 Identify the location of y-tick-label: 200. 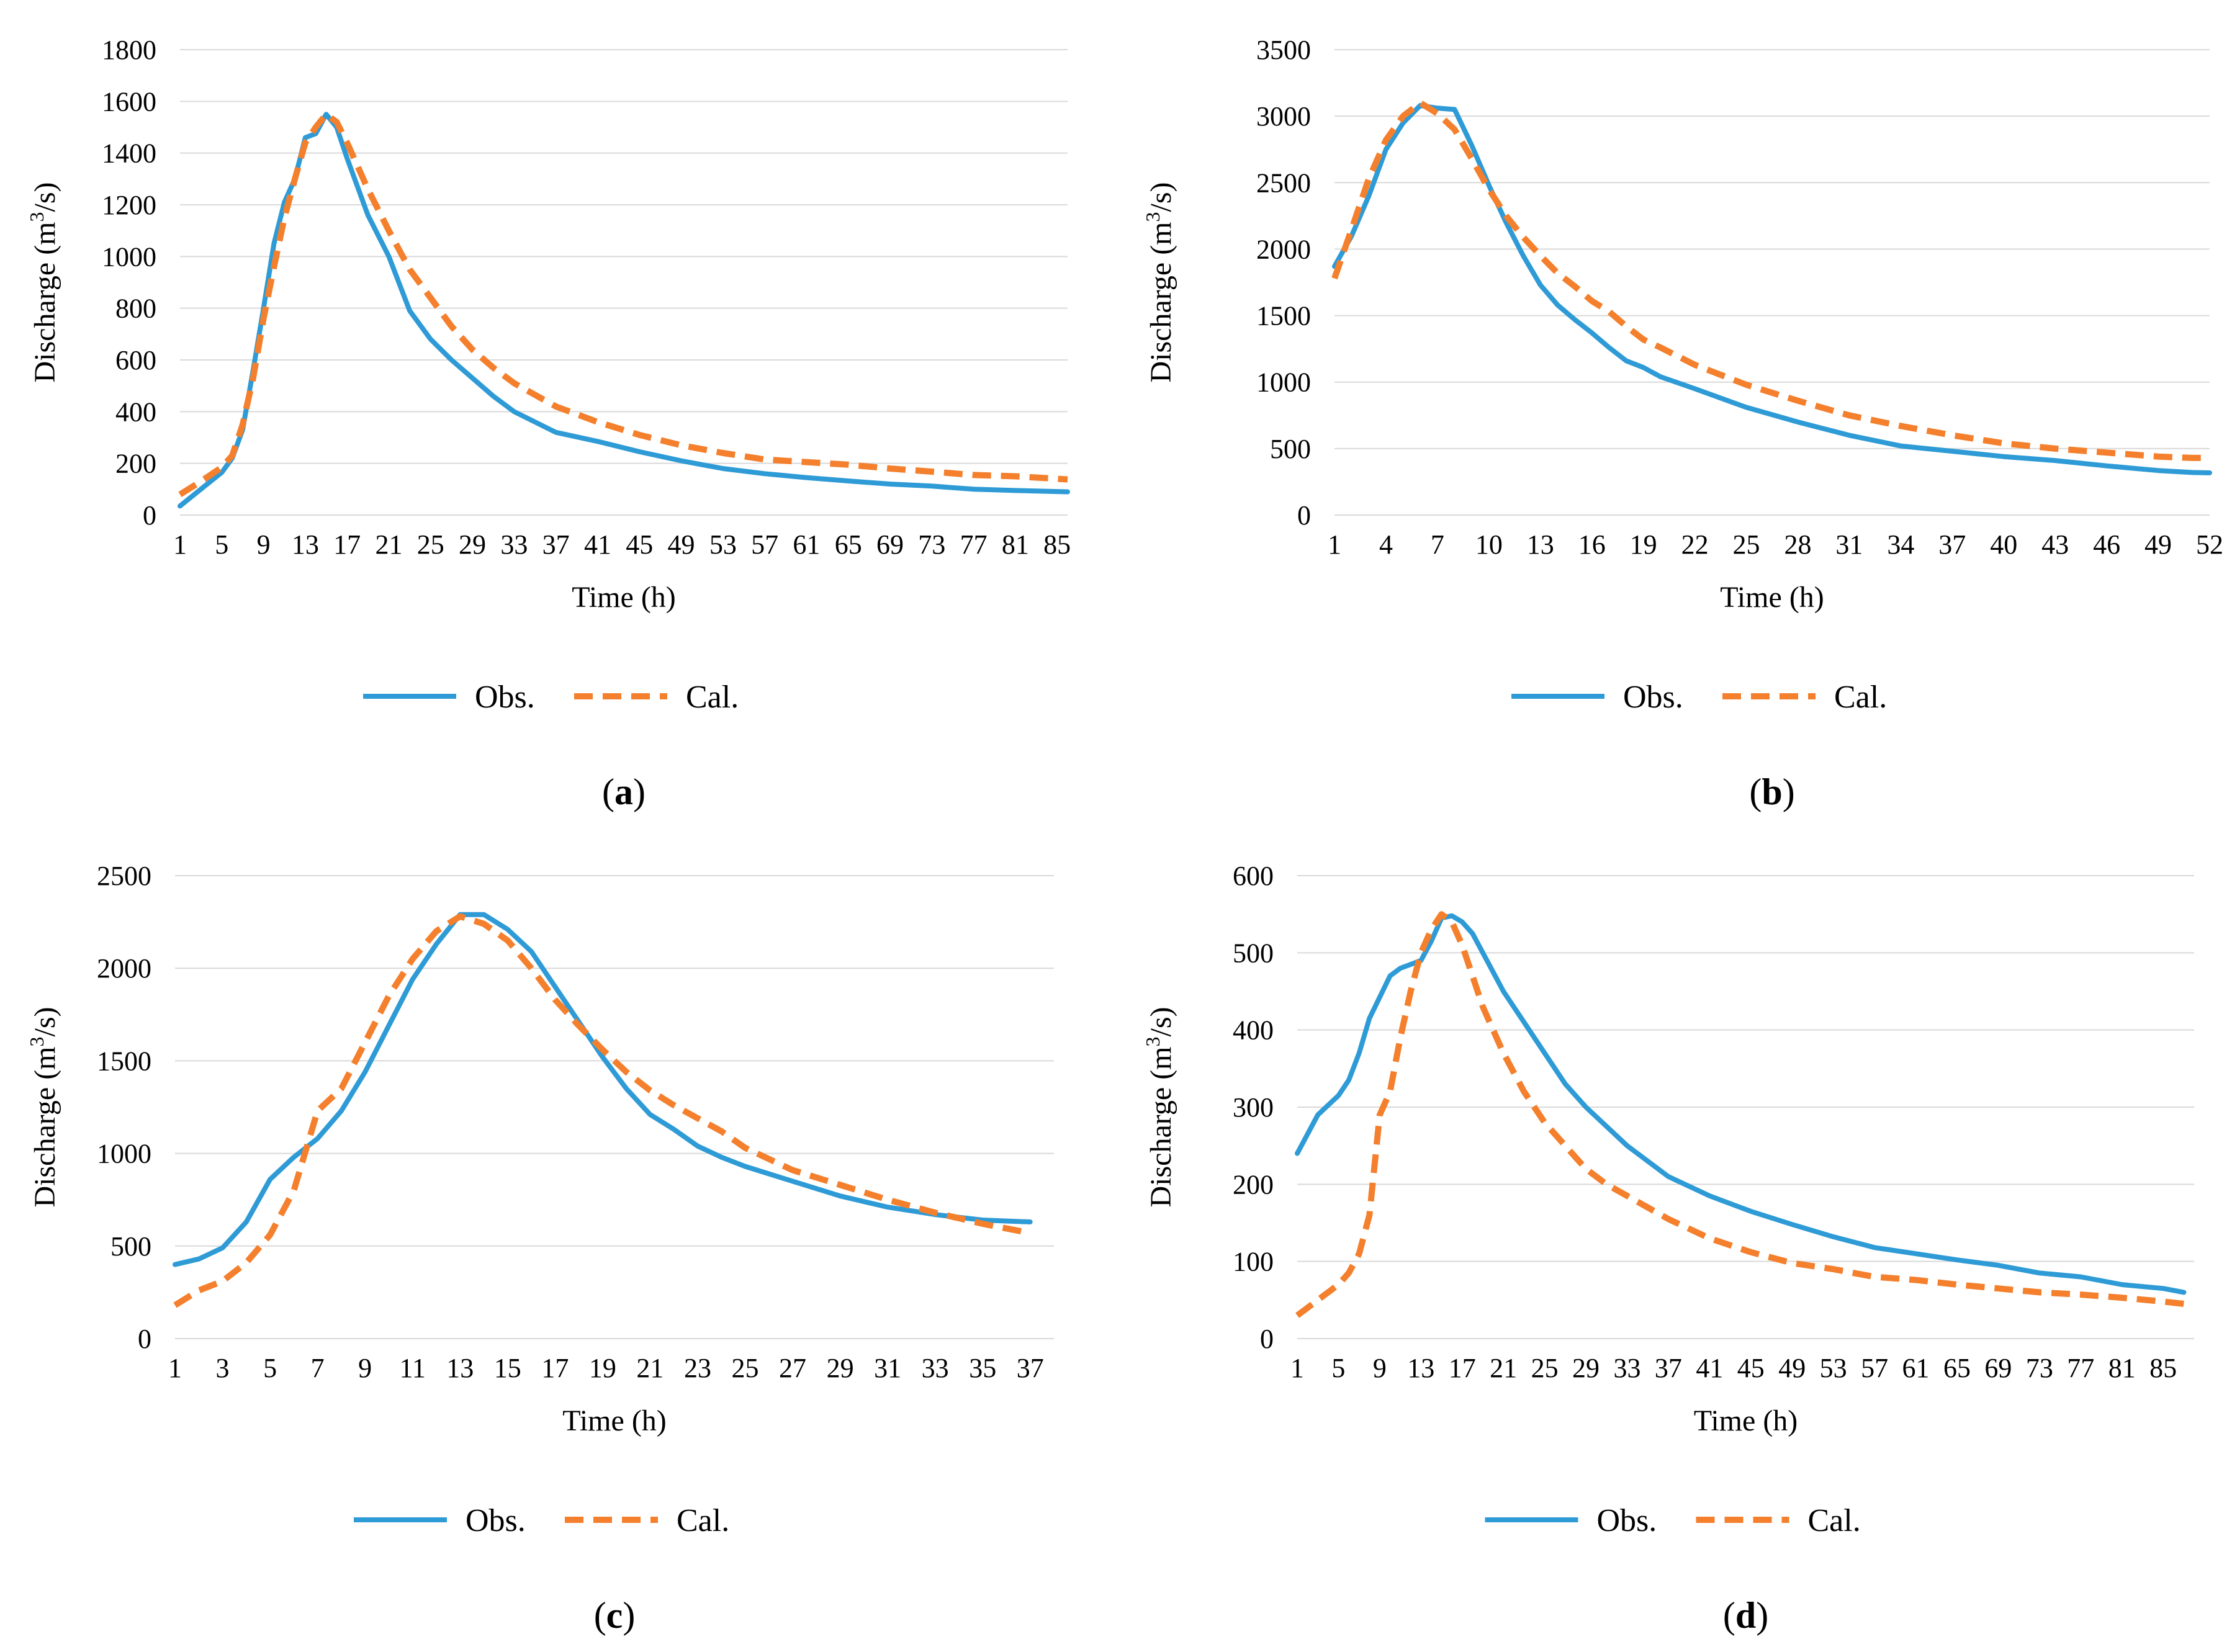
(1253, 1184).